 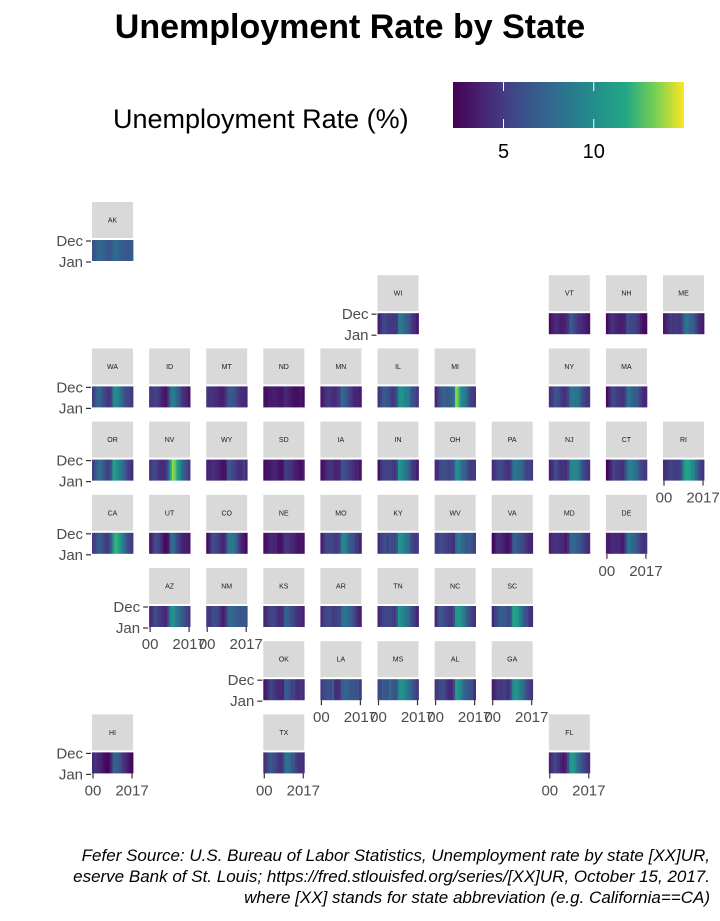 What do you see at coordinates (283, 733) in the screenshot?
I see `panel-strip-label: TX` at bounding box center [283, 733].